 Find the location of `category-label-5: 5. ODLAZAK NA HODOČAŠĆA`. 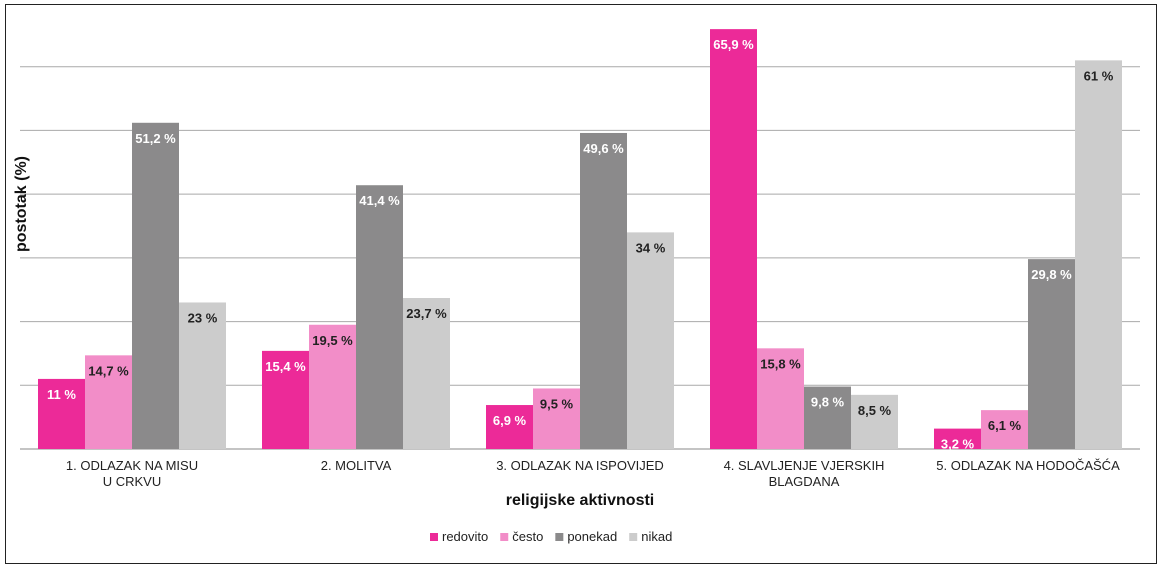

category-label-5: 5. ODLAZAK NA HODOČAŠĆA is located at coordinates (1028, 465).